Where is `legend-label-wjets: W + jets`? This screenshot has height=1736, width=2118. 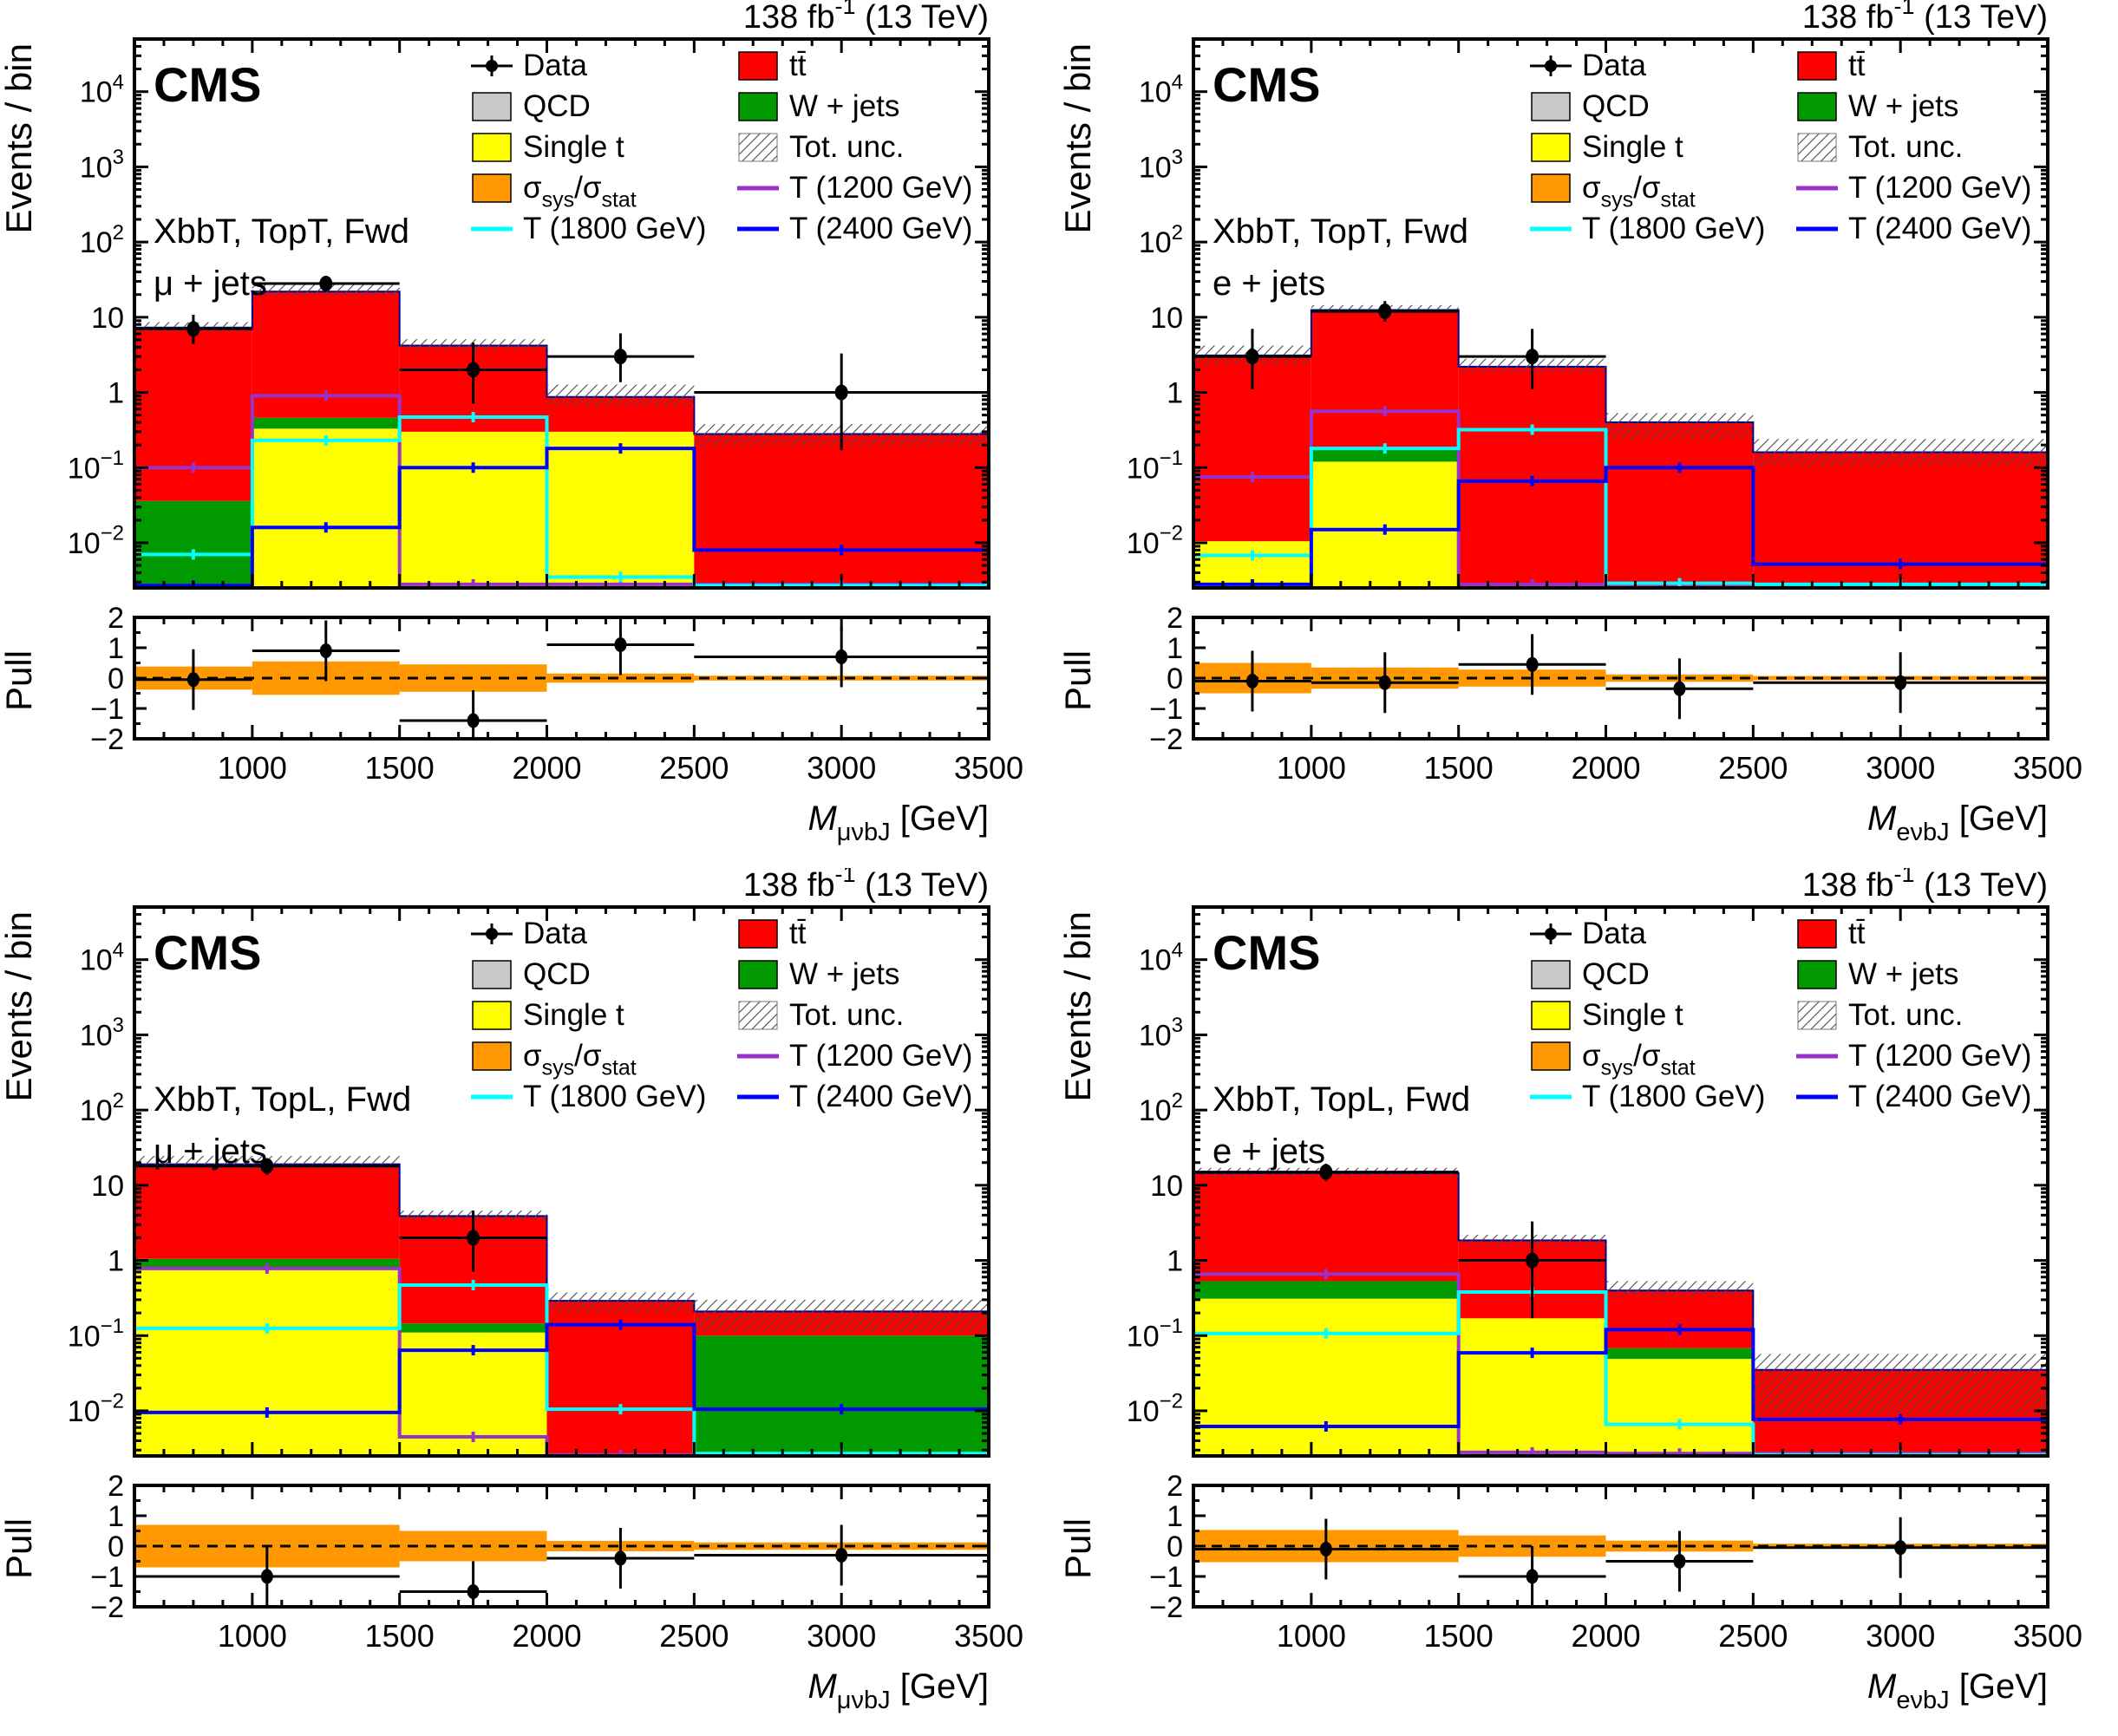 legend-label-wjets: W + jets is located at coordinates (1903, 106).